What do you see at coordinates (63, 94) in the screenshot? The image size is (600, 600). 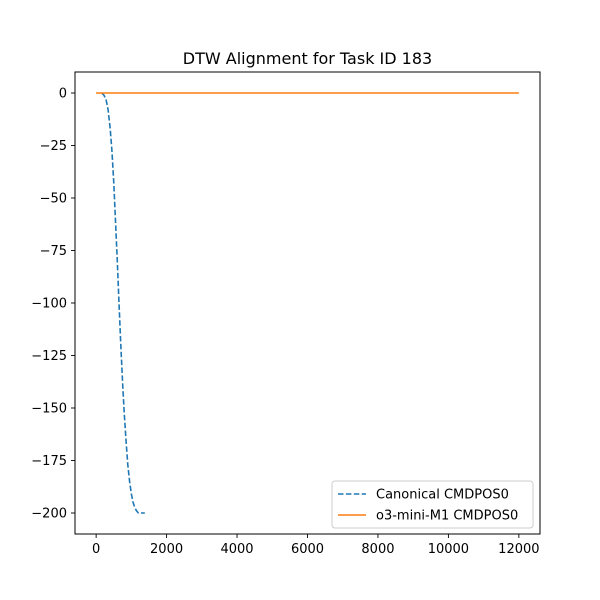 I see `y-tick-label: 0` at bounding box center [63, 94].